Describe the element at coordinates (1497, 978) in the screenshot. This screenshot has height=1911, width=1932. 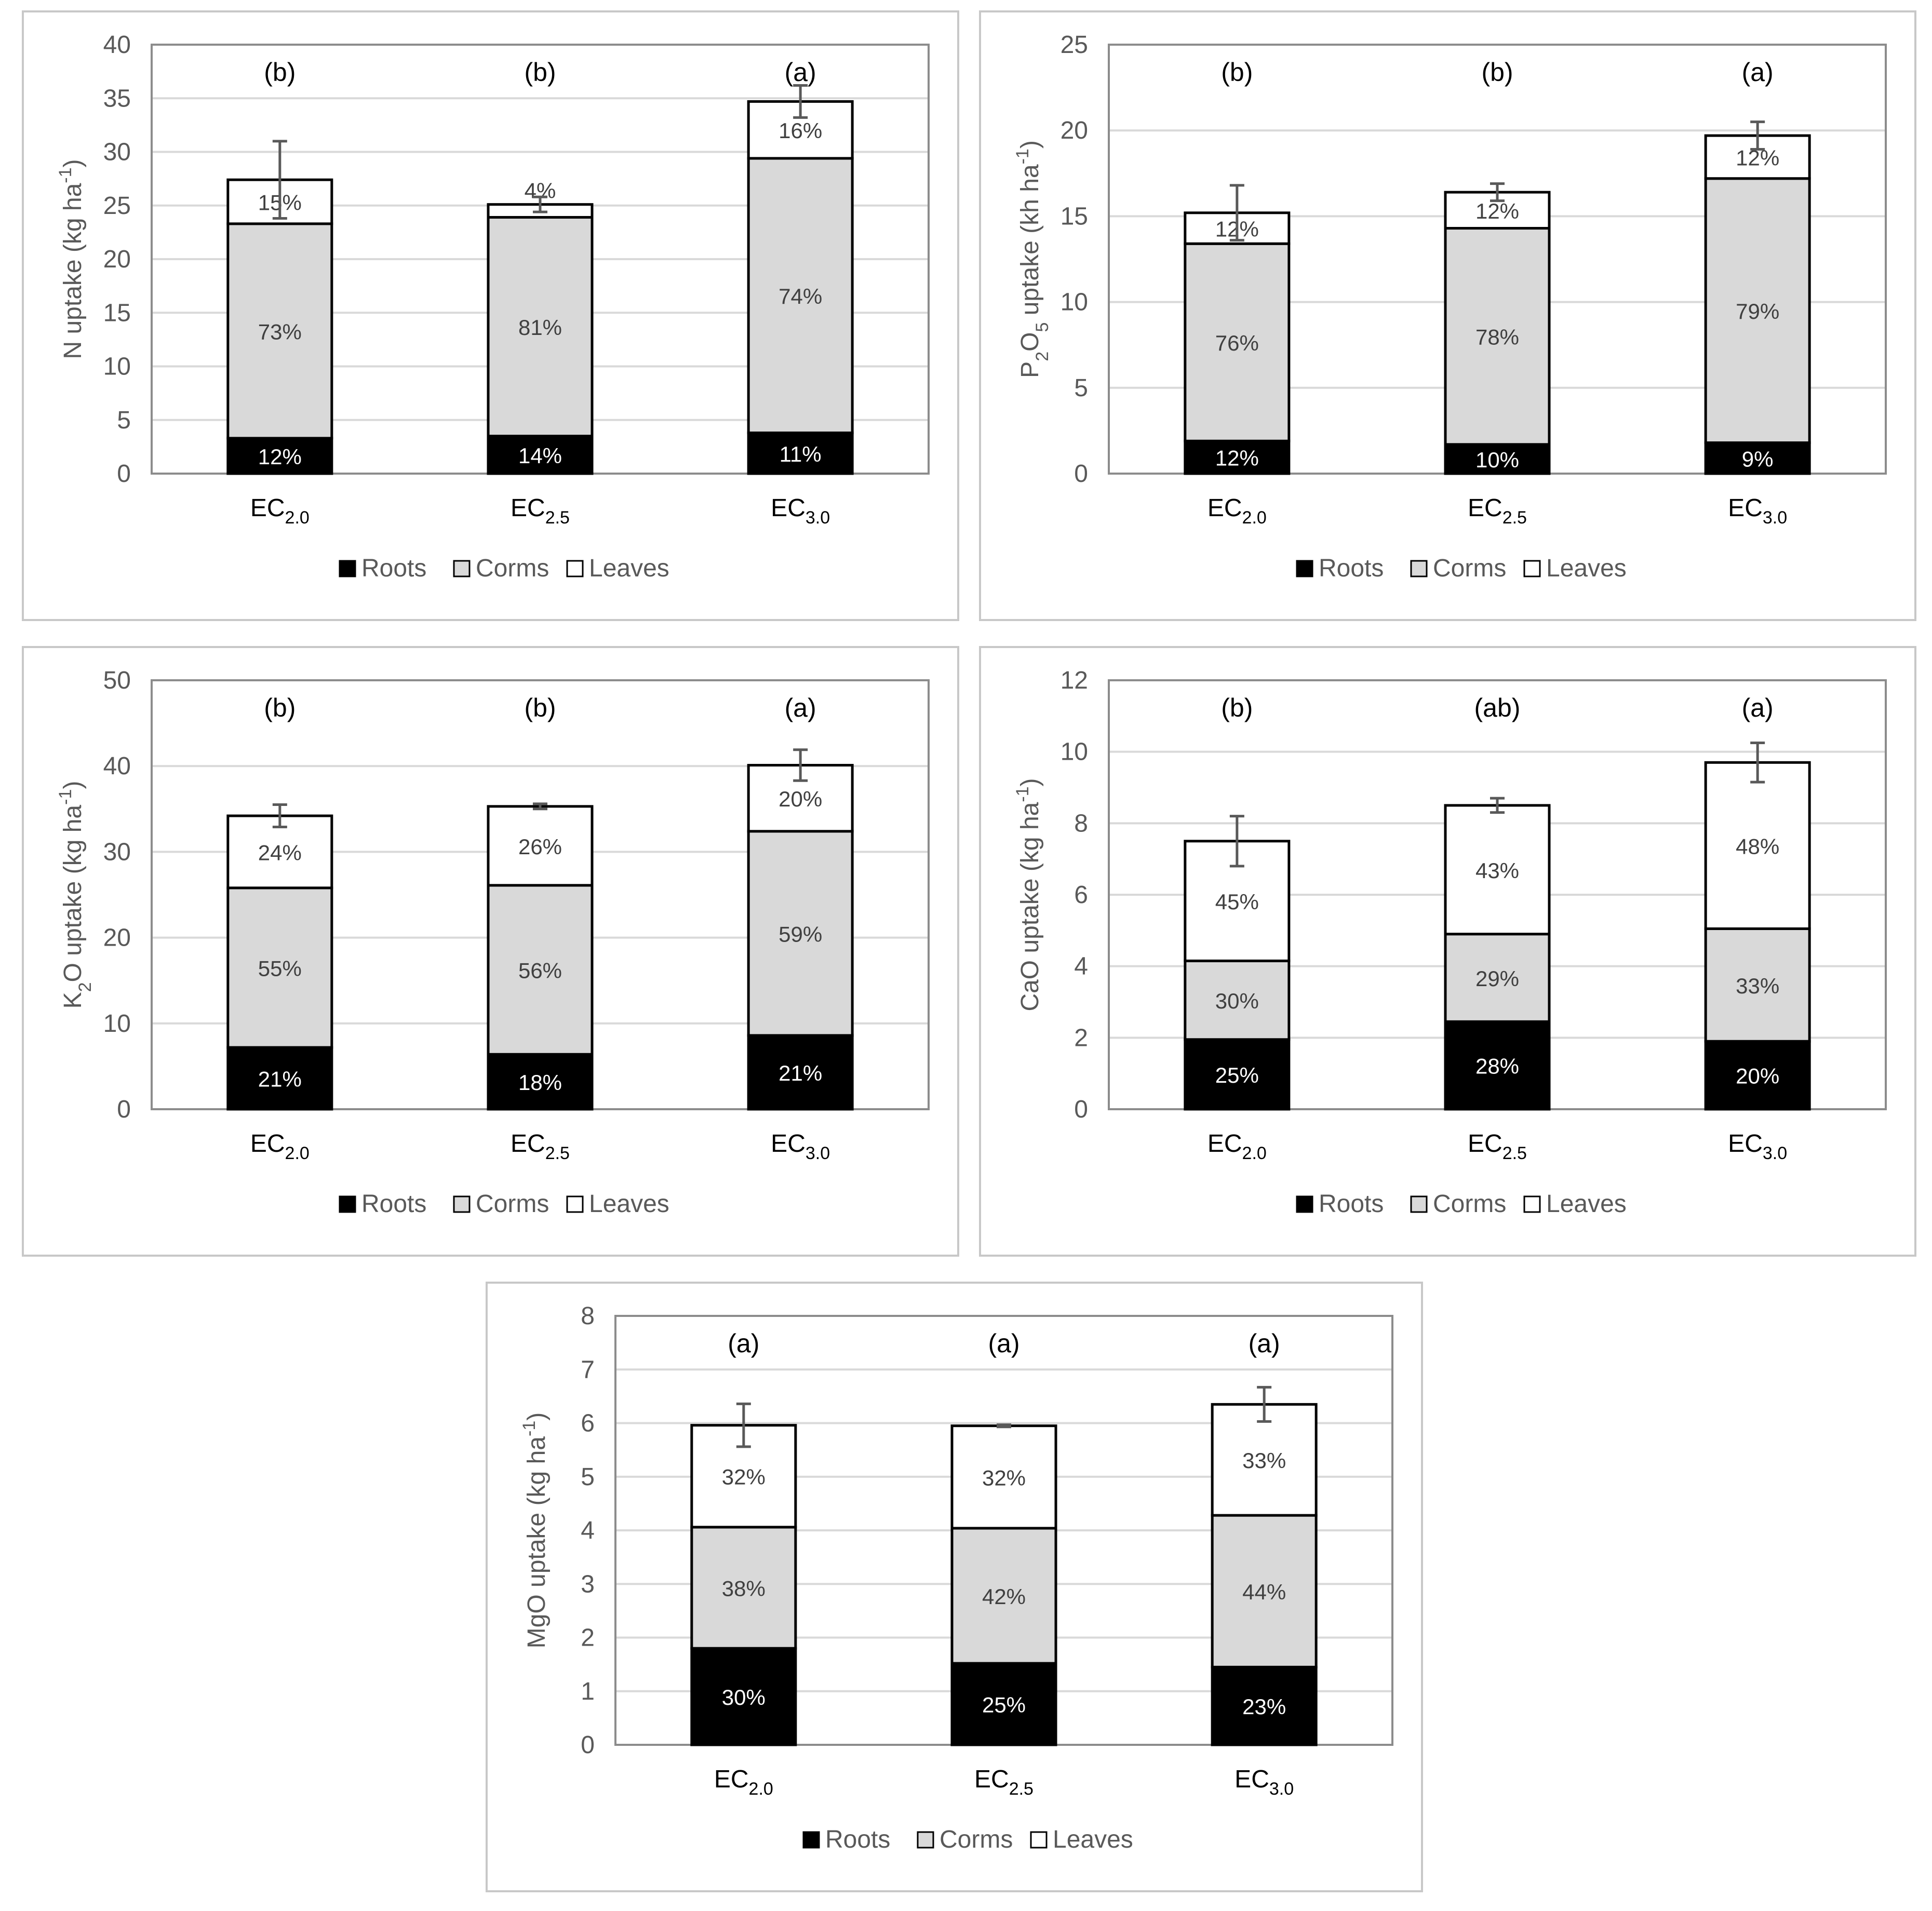
I see `data-label: 29%` at that location.